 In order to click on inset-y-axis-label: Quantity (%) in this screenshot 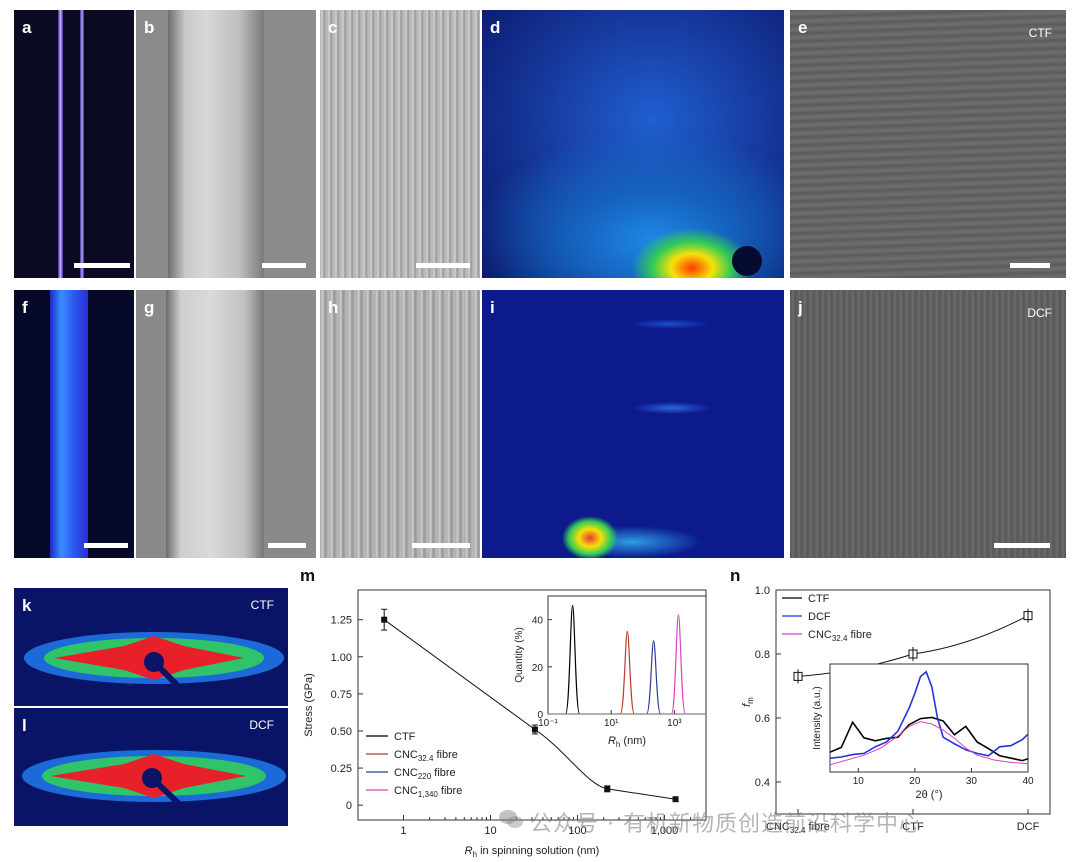, I will do `click(519, 655)`.